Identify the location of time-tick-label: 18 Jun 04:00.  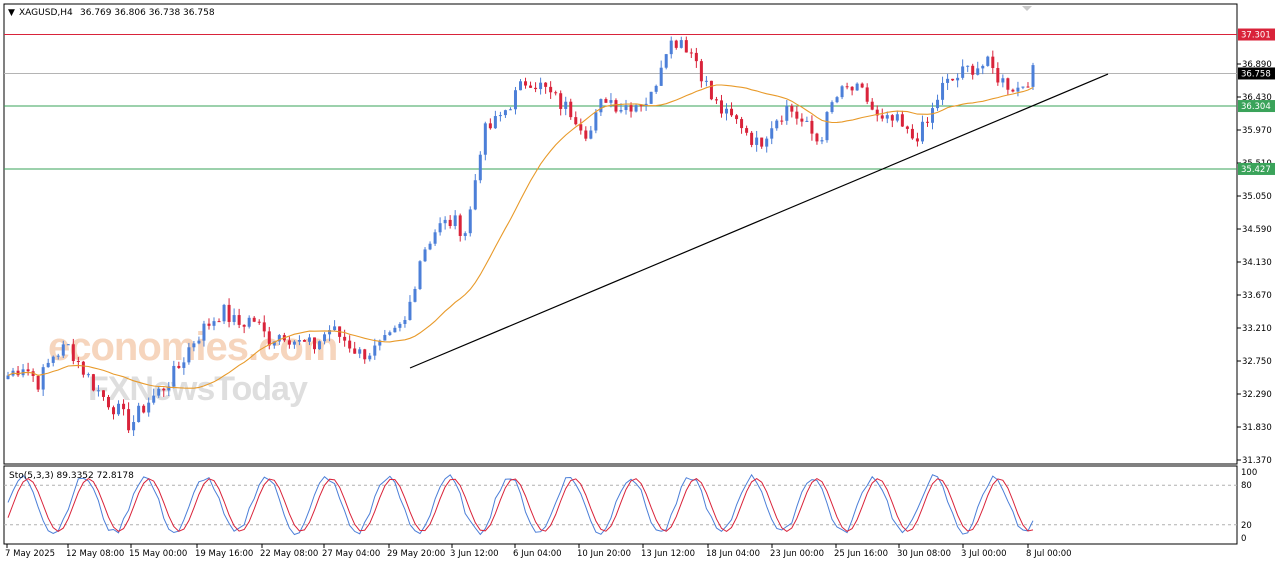
(733, 554).